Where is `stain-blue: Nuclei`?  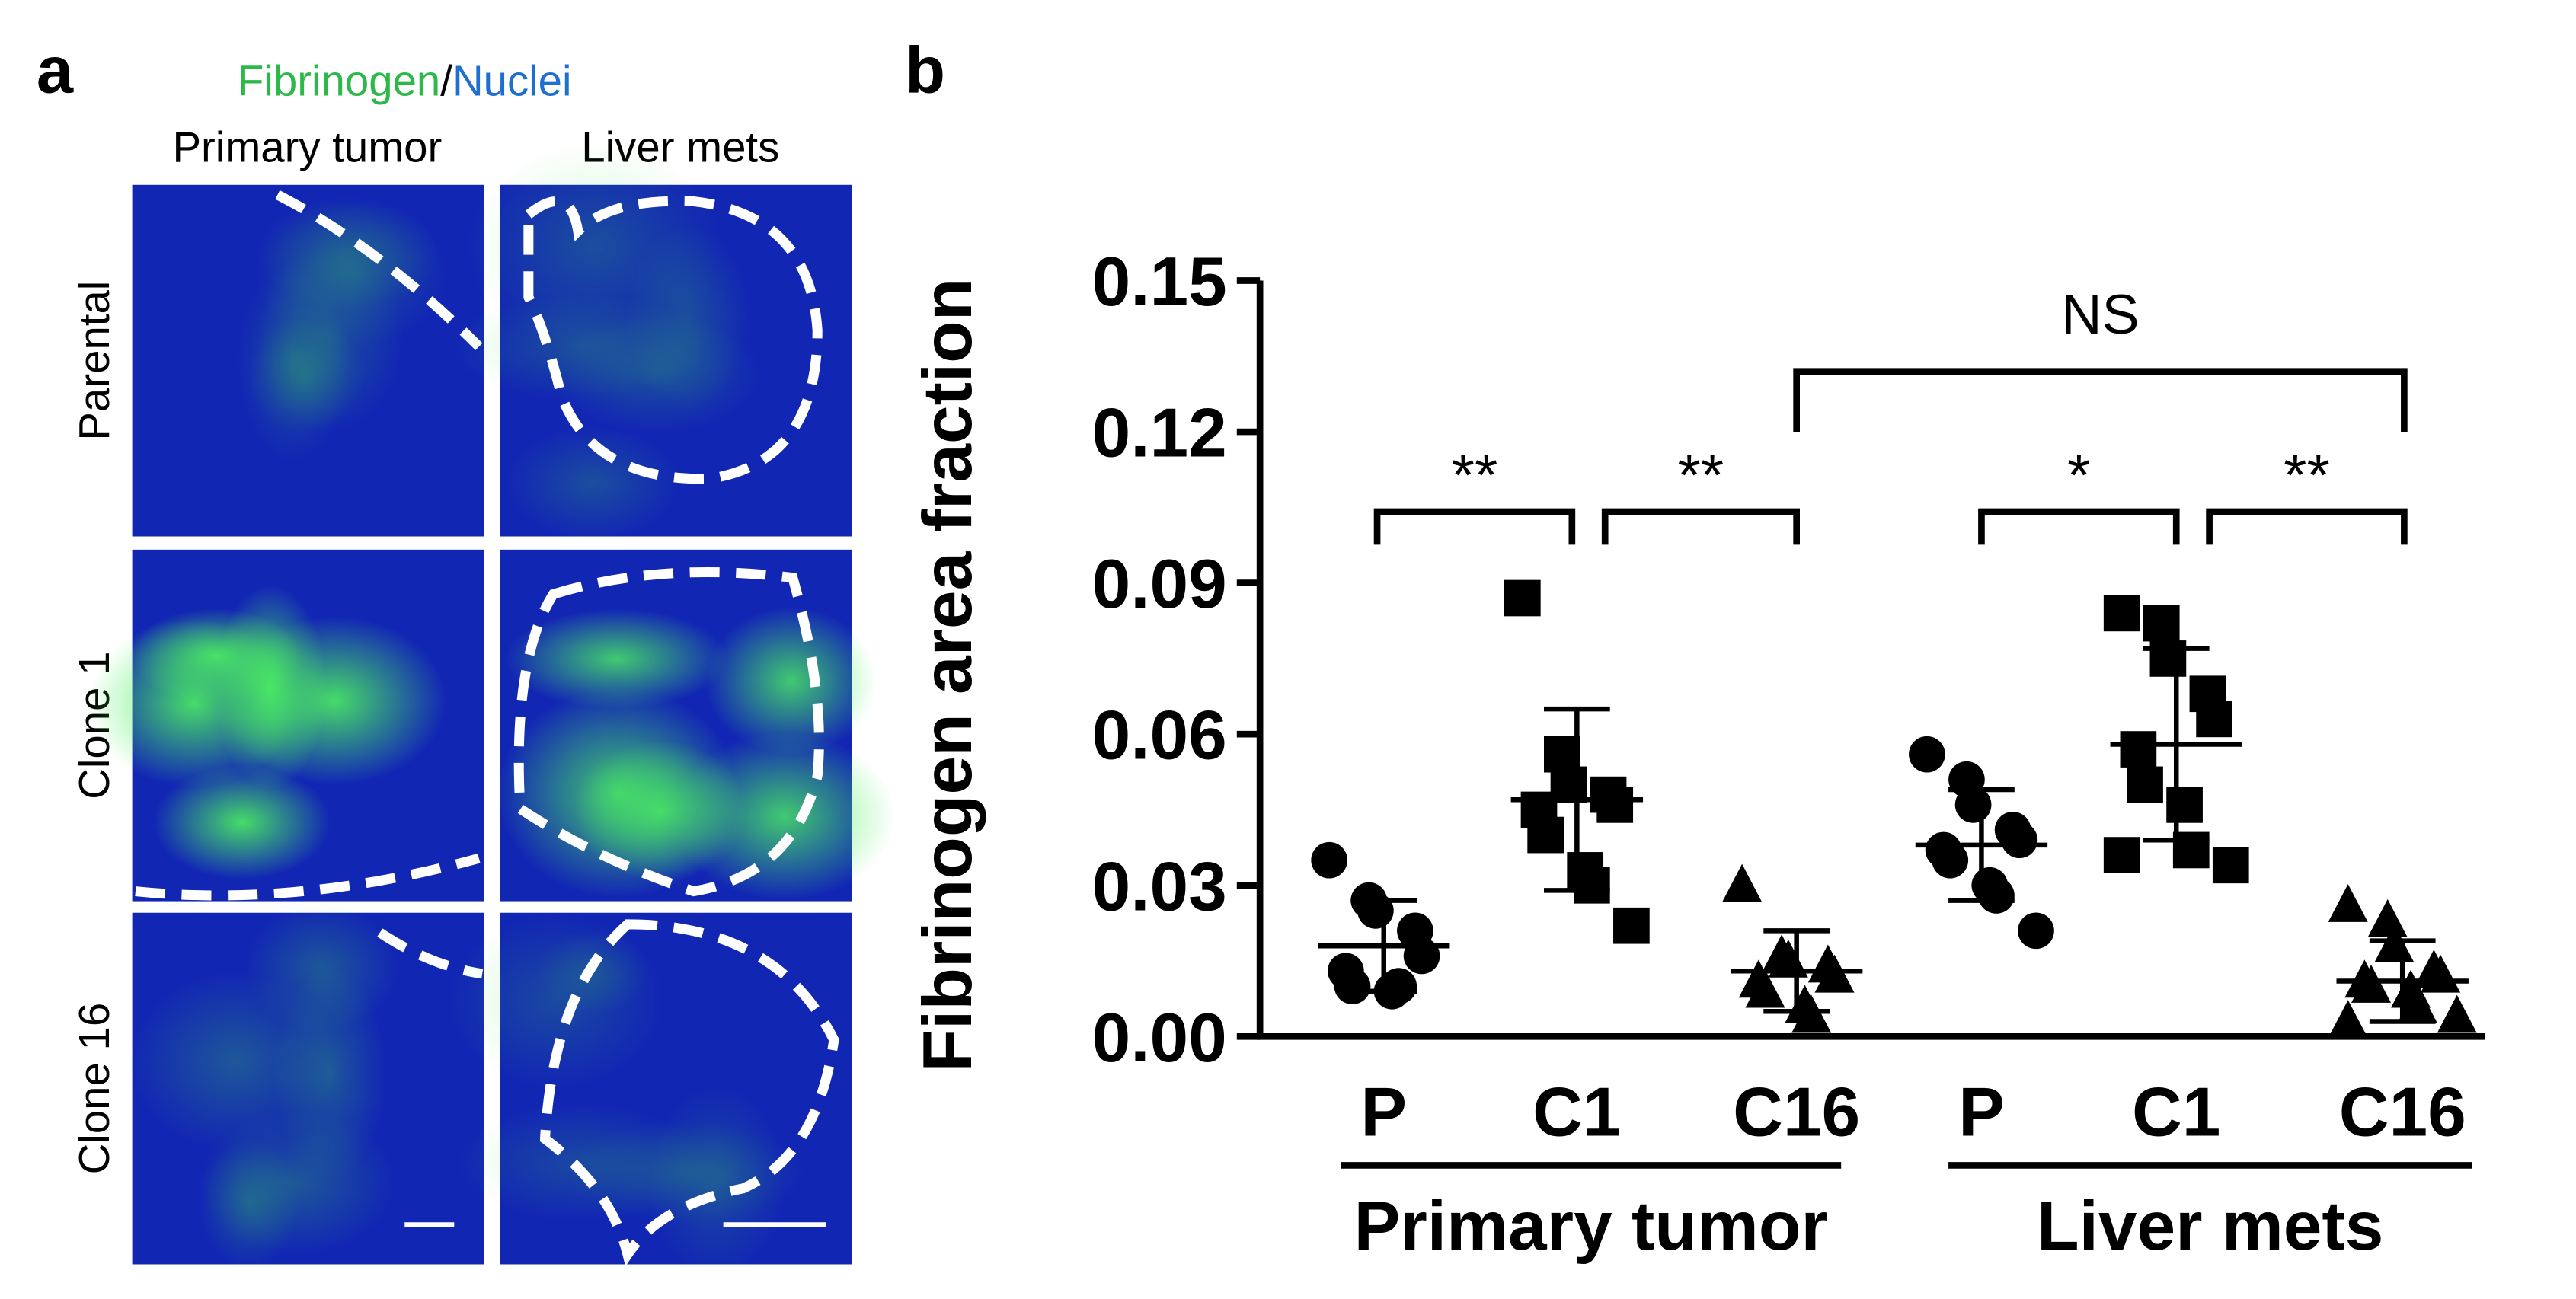 stain-blue: Nuclei is located at coordinates (512, 81).